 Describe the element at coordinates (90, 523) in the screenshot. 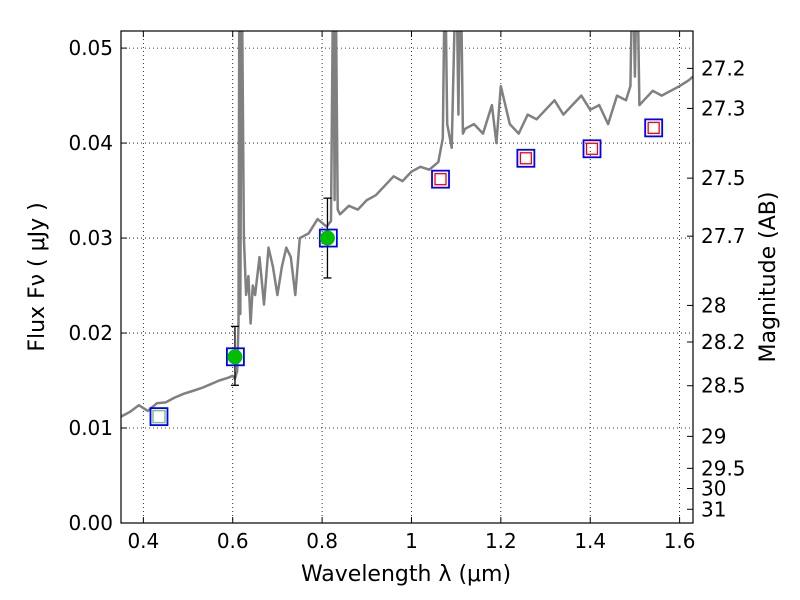

I see `y-tick-label: 0.00` at that location.